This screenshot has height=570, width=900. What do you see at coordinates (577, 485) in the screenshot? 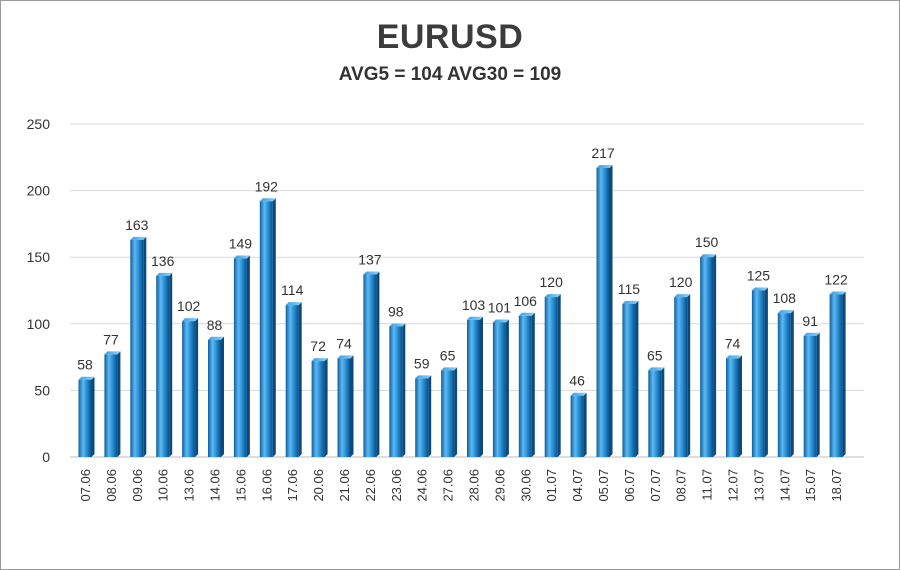
I see `x-tick-label: 04.07` at bounding box center [577, 485].